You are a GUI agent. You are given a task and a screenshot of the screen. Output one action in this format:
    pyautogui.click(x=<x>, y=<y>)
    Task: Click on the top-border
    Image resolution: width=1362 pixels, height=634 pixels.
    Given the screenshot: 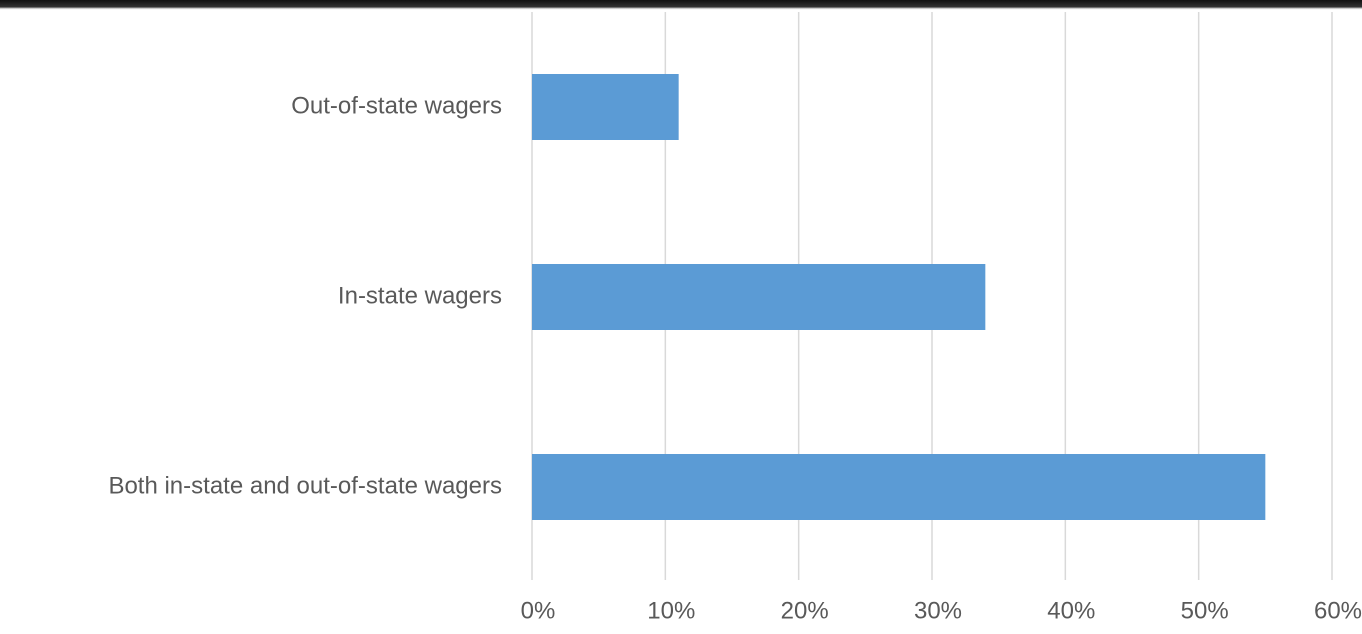 What is the action you would take?
    pyautogui.click(x=681, y=5)
    